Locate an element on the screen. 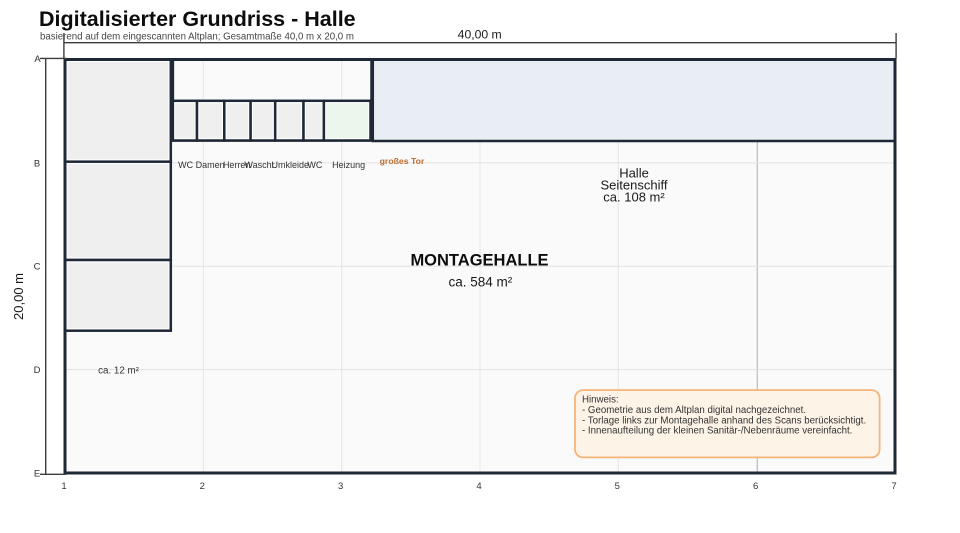 Image resolution: width=960 pixels, height=533 pixels. svg-text: ca. 584 m² is located at coordinates (481, 281).